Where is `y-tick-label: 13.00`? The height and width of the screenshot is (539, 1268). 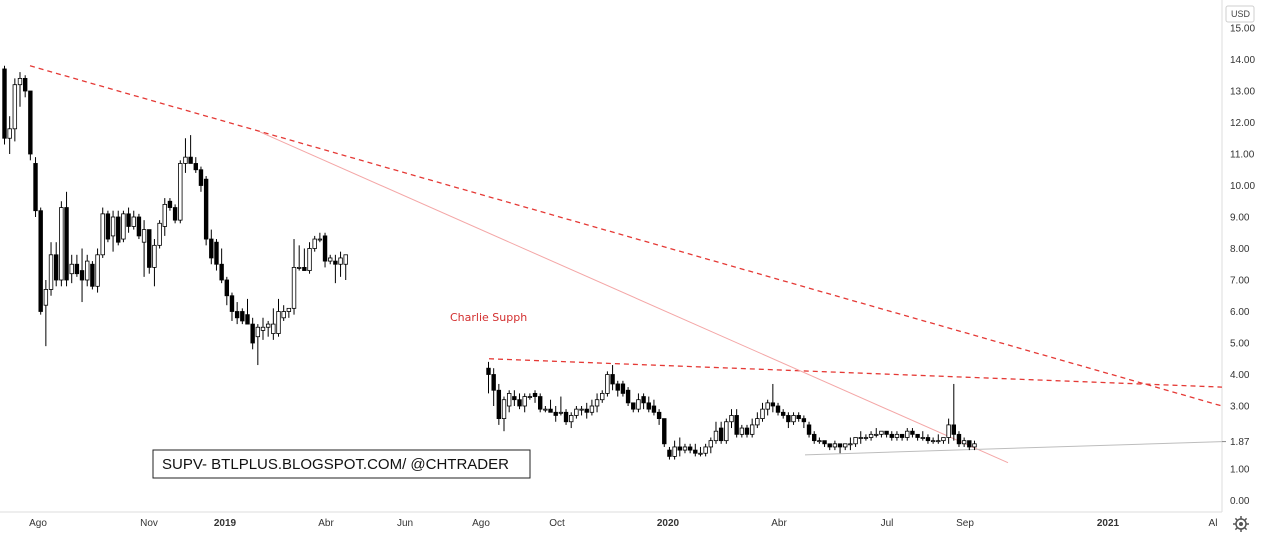
y-tick-label: 13.00 is located at coordinates (1242, 92).